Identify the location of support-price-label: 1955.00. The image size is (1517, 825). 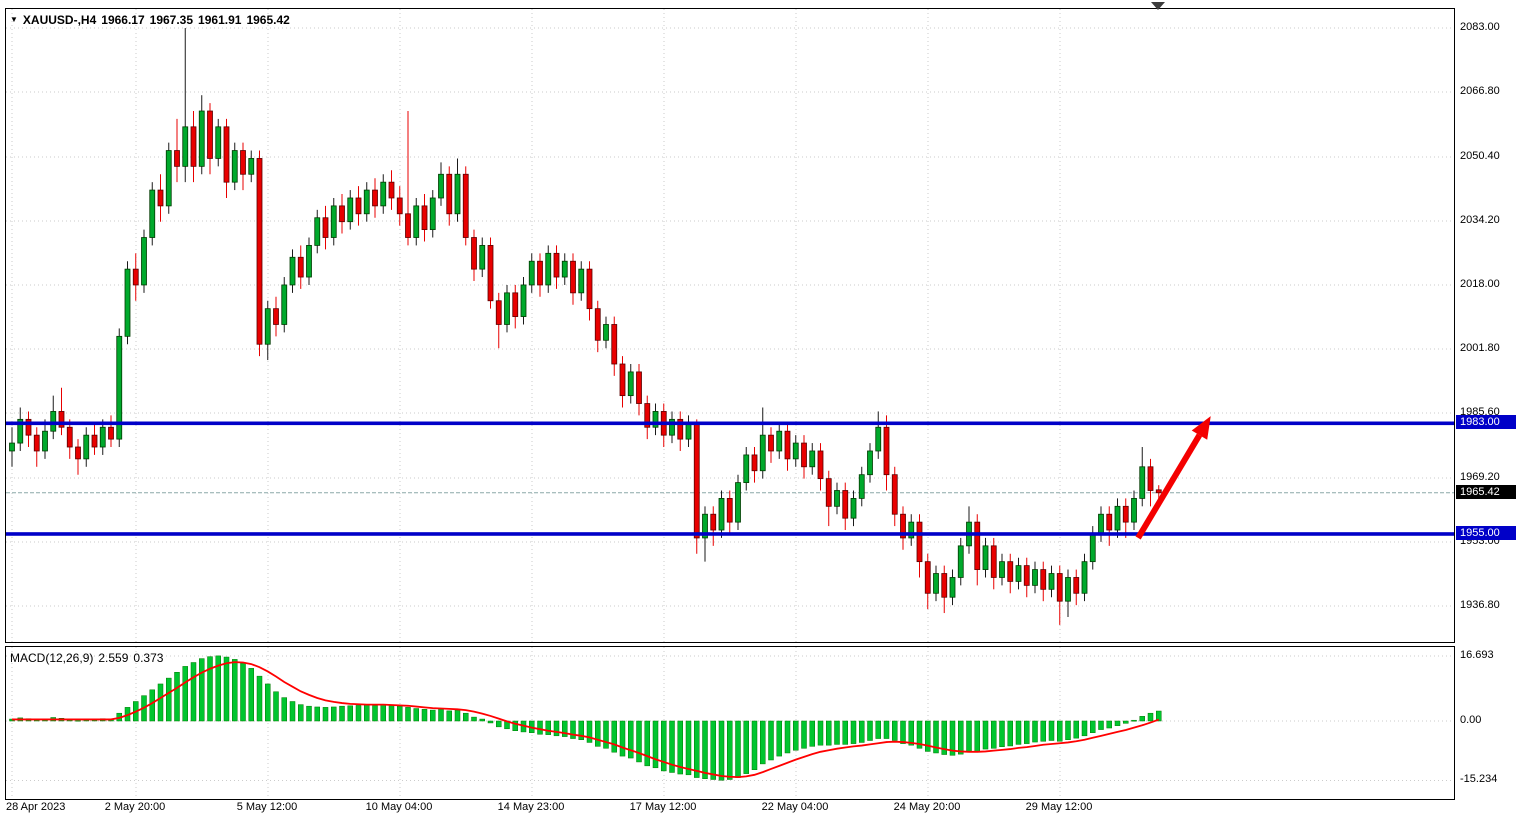
(1486, 533).